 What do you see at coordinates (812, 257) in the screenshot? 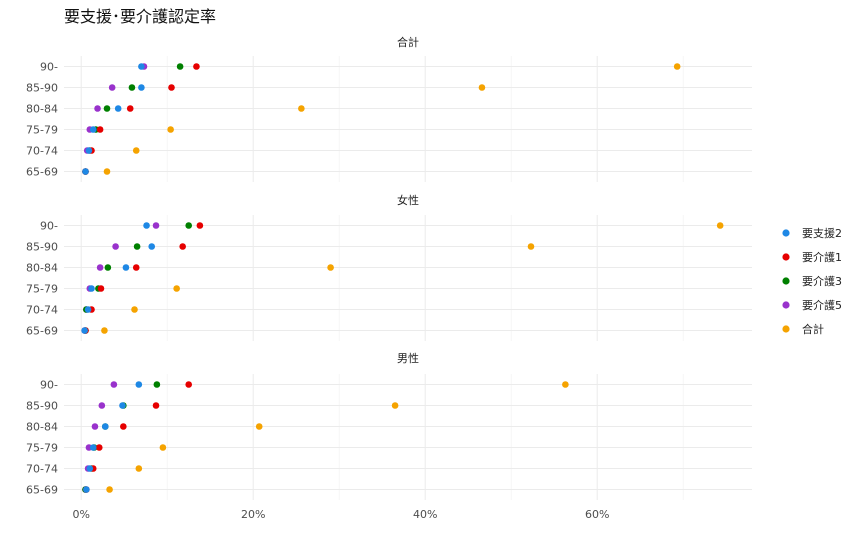
I see `legend-item: 要介護1` at bounding box center [812, 257].